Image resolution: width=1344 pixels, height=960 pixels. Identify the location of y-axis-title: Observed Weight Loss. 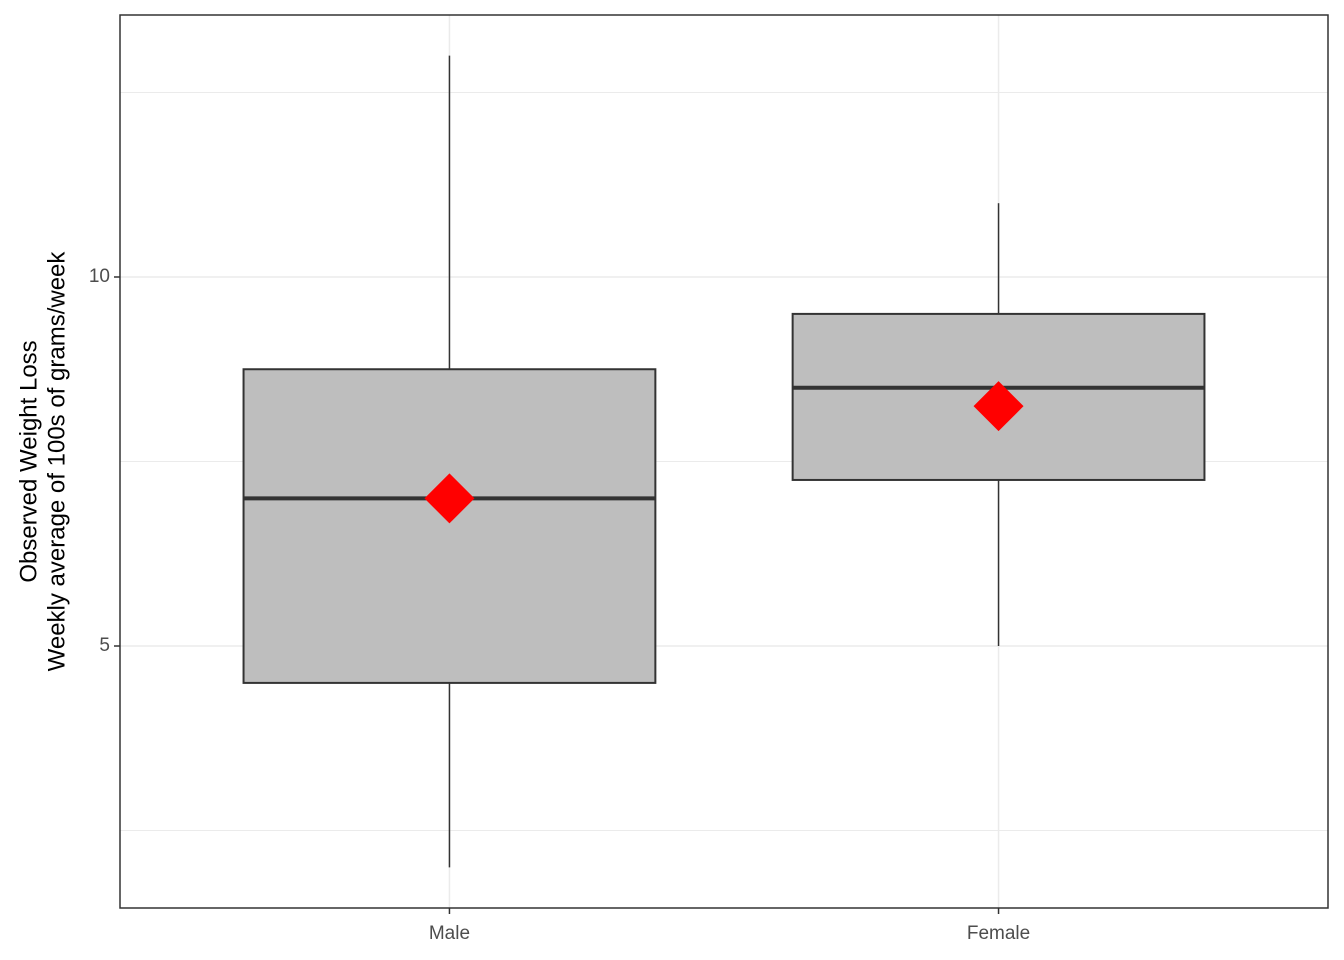
(28, 461).